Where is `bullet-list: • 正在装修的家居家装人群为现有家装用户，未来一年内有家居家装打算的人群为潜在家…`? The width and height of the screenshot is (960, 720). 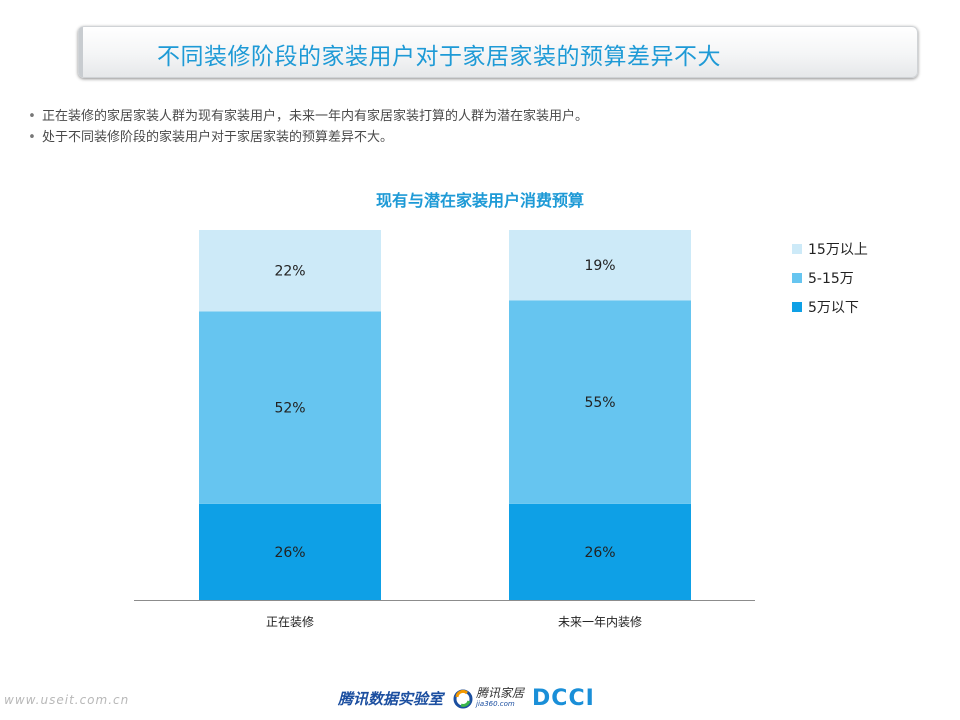
bullet-list: • 正在装修的家居家装人群为现有家装用户，未来一年内有家居家装打算的人群为潜在家… is located at coordinates (305, 127).